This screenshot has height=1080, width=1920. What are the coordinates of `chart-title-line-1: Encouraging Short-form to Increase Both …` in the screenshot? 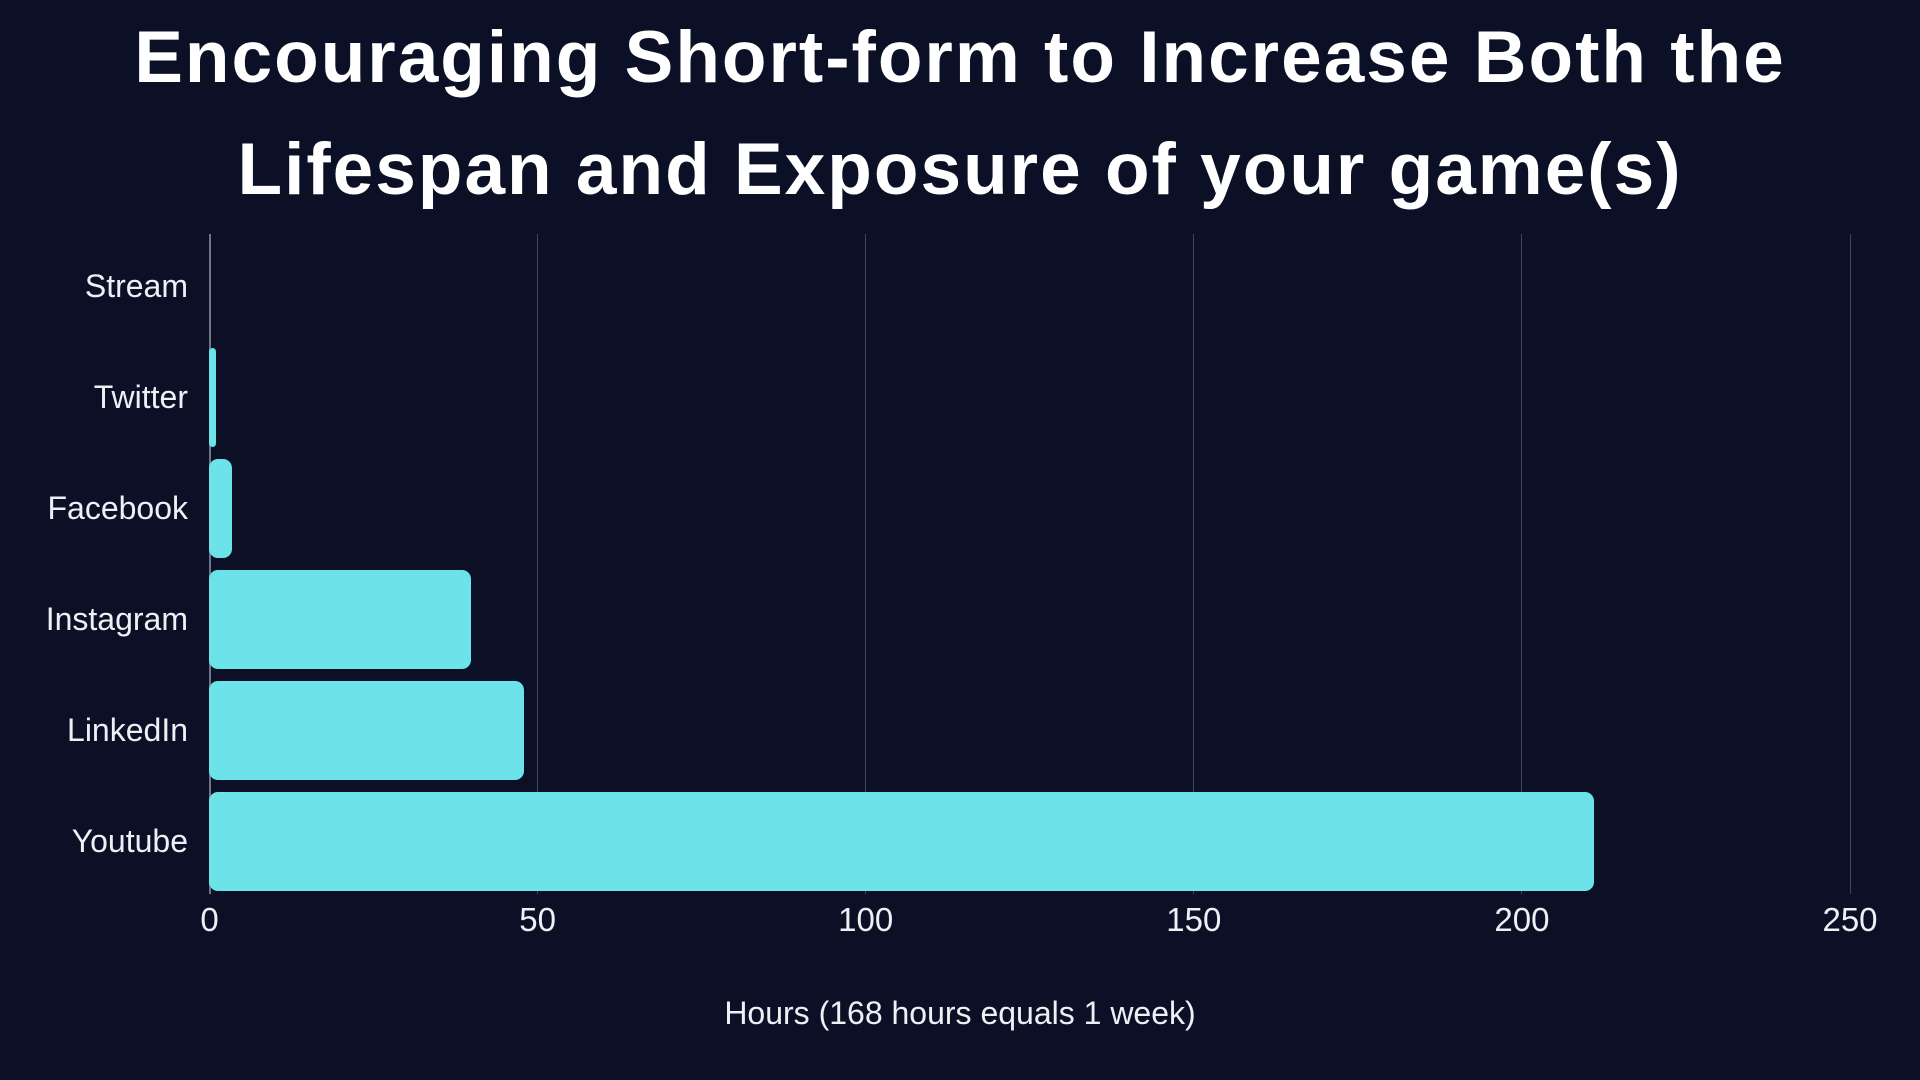 It's located at (960, 57).